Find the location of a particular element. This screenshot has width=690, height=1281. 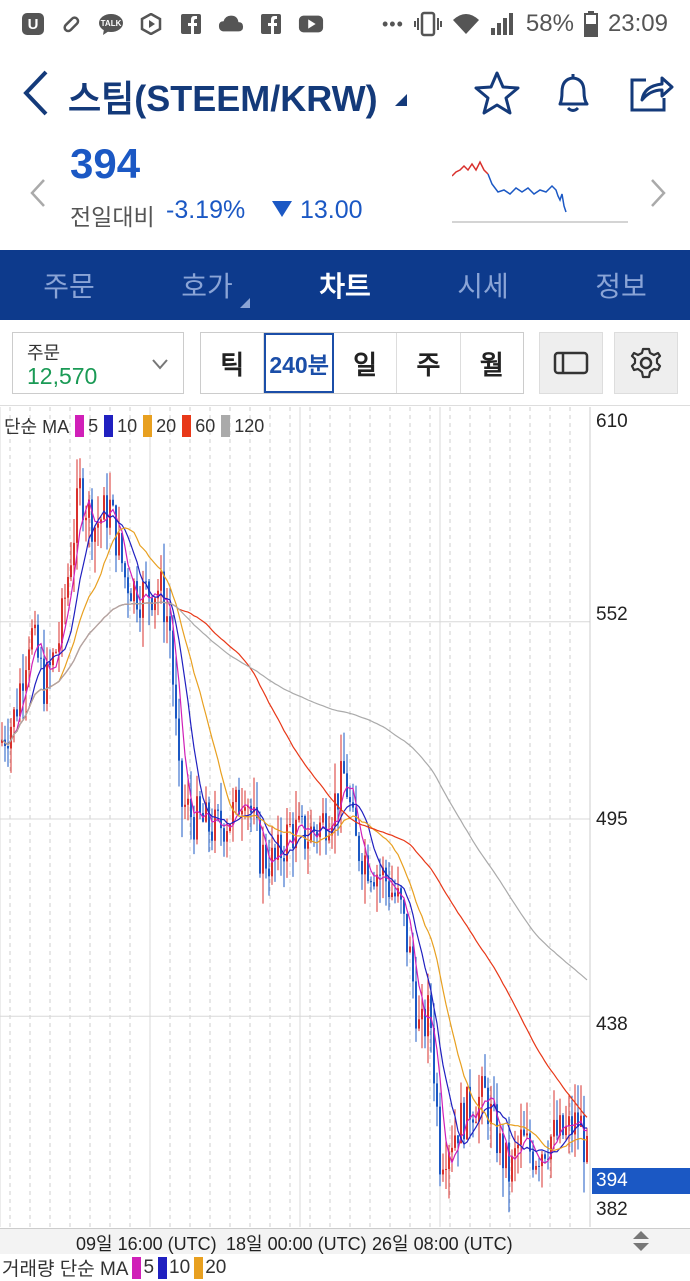

tab-chart: 차트 is located at coordinates (345, 286).